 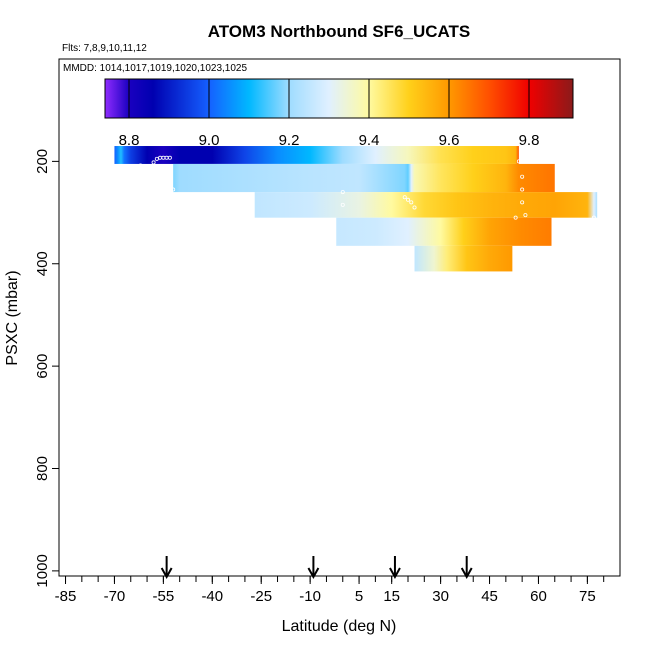 I want to click on y-tick-label: 1000, so click(x=42, y=570).